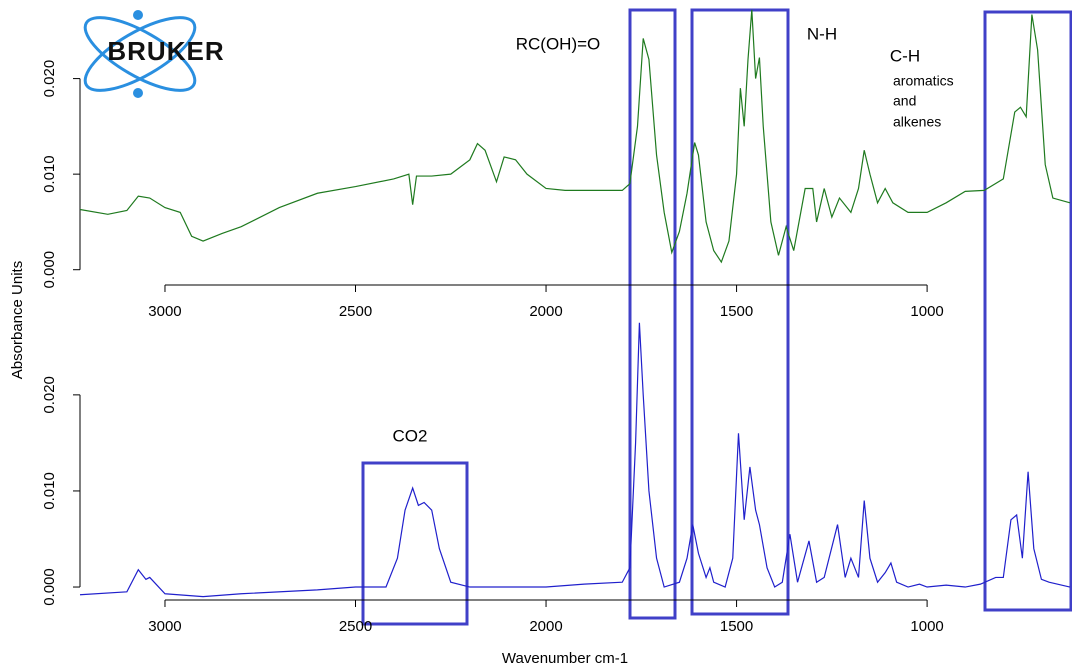 This screenshot has width=1072, height=669. I want to click on annotation: aromatics, so click(923, 81).